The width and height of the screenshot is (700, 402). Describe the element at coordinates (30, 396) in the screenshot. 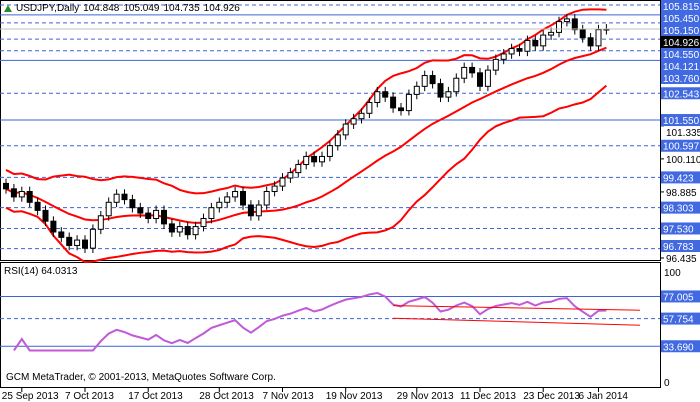

I see `x-tick-label: 25 Sep 2013` at that location.